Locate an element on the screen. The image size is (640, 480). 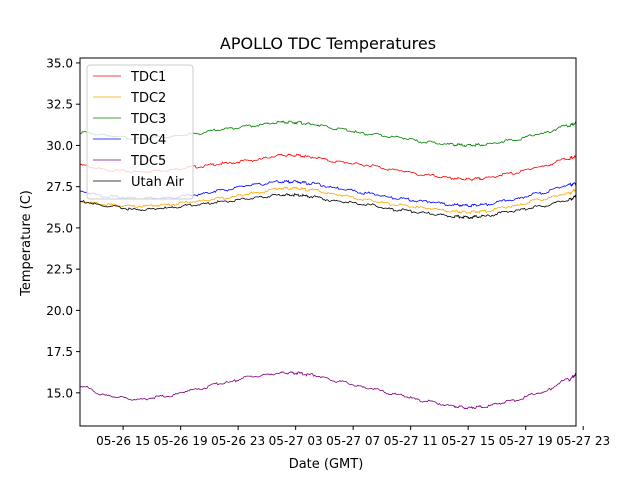
y-tick-label: 20.0 is located at coordinates (59, 311).